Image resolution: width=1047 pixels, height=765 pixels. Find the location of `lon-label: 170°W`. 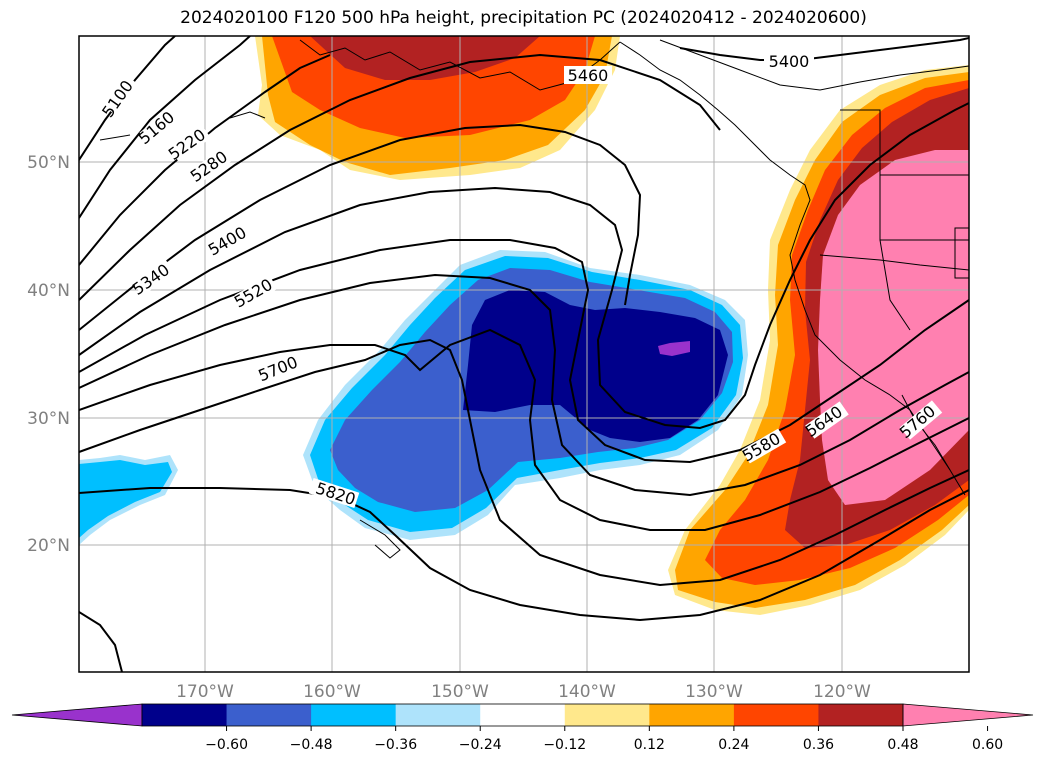

lon-label: 170°W is located at coordinates (205, 692).